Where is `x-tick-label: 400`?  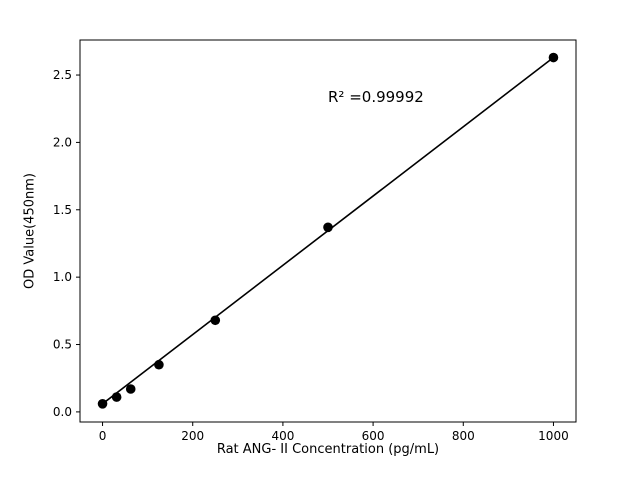
x-tick-label: 400 is located at coordinates (282, 436).